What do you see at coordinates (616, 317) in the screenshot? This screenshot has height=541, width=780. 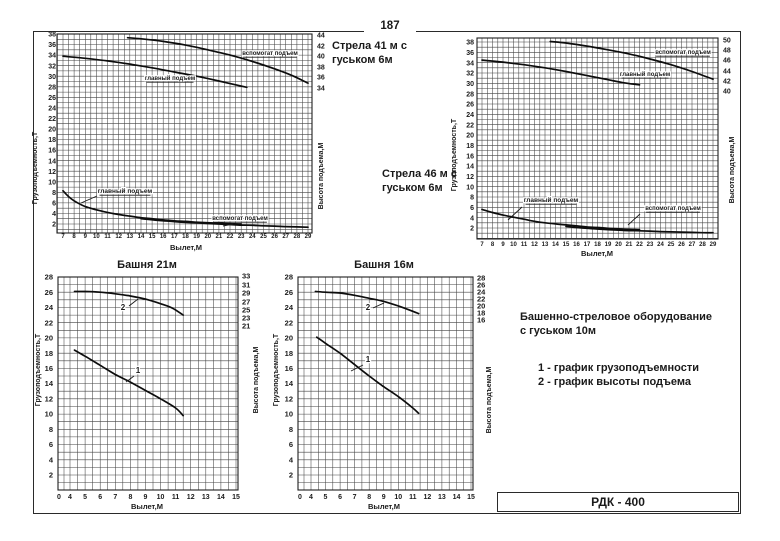 I see `equipment-caption-line1: Башенно-стреловое оборудование` at bounding box center [616, 317].